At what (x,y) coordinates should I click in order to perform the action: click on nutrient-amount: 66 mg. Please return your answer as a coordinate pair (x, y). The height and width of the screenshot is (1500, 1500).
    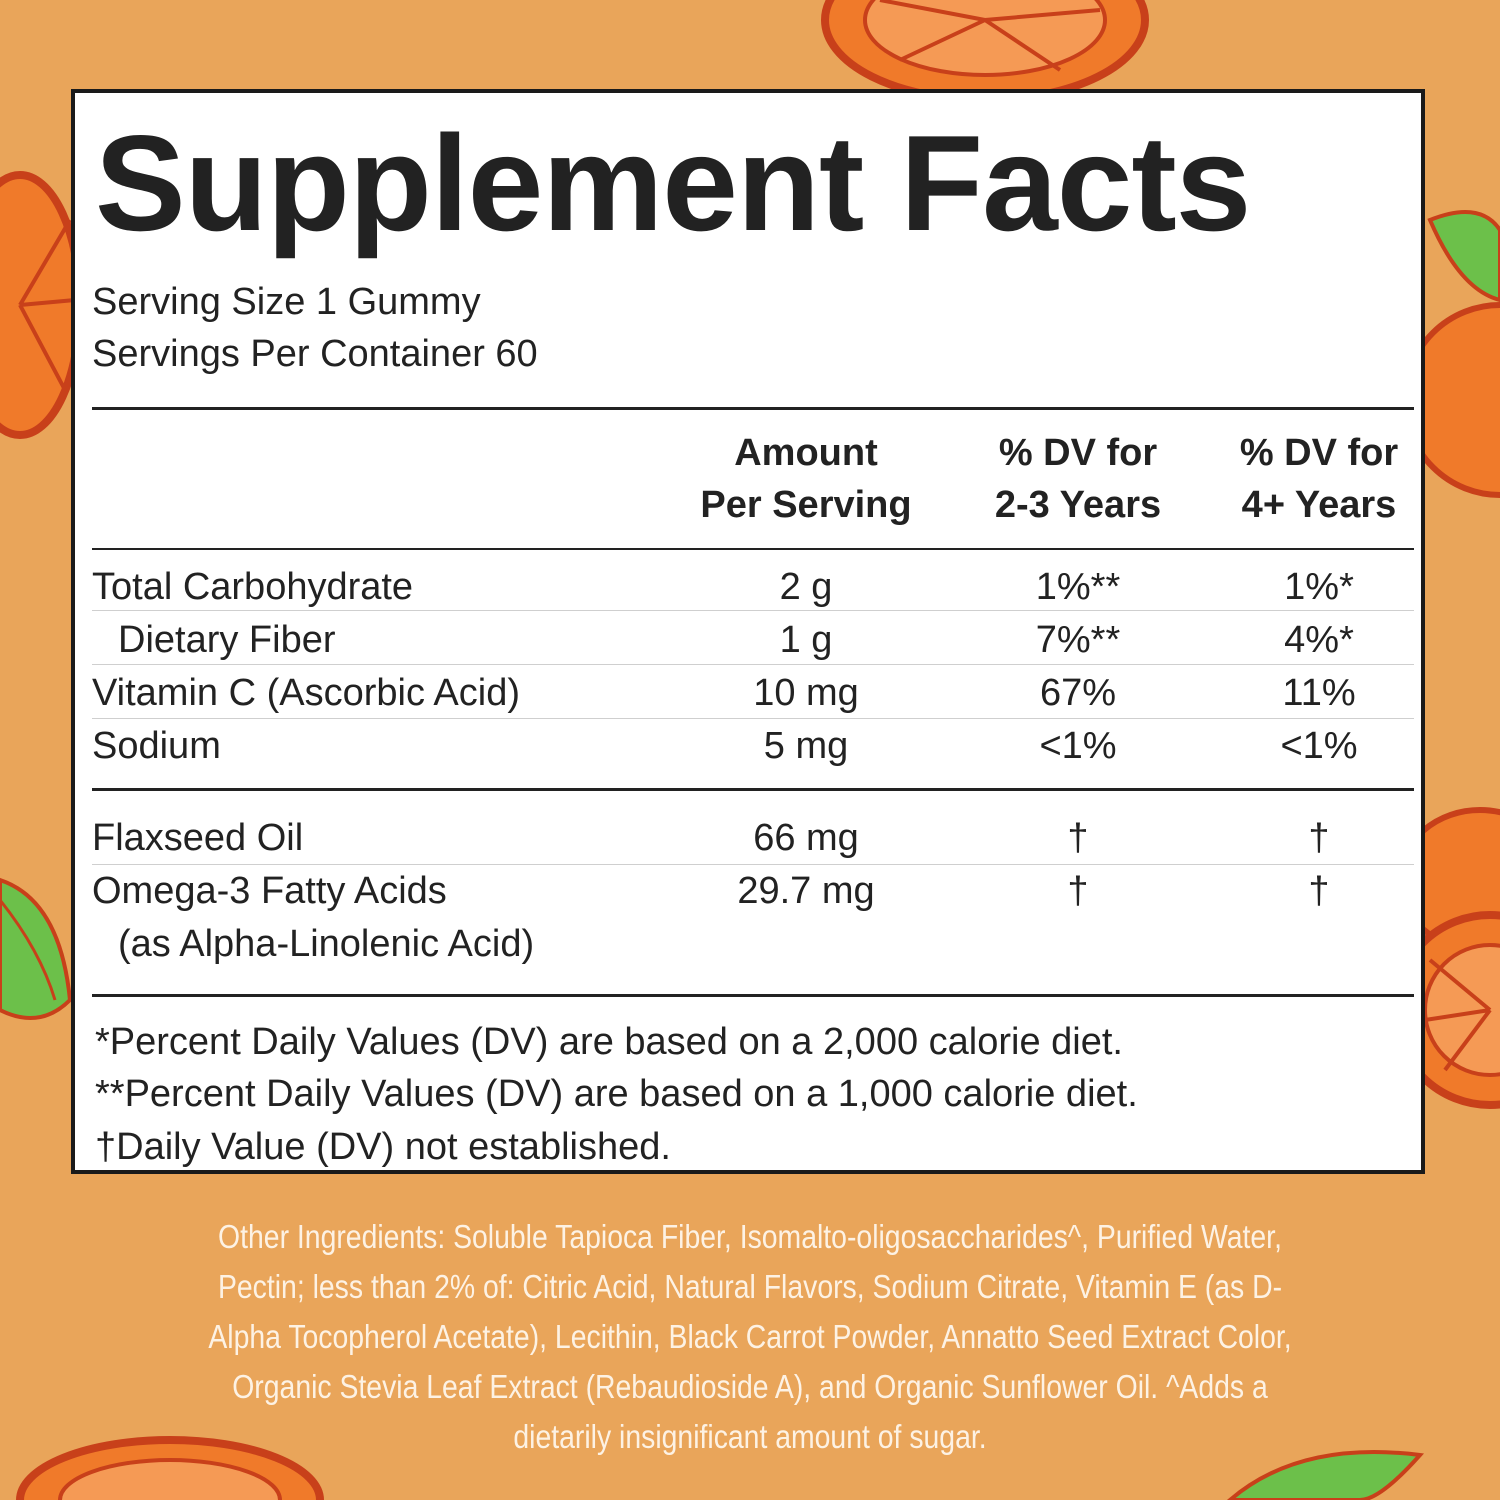
    Looking at the image, I should click on (806, 838).